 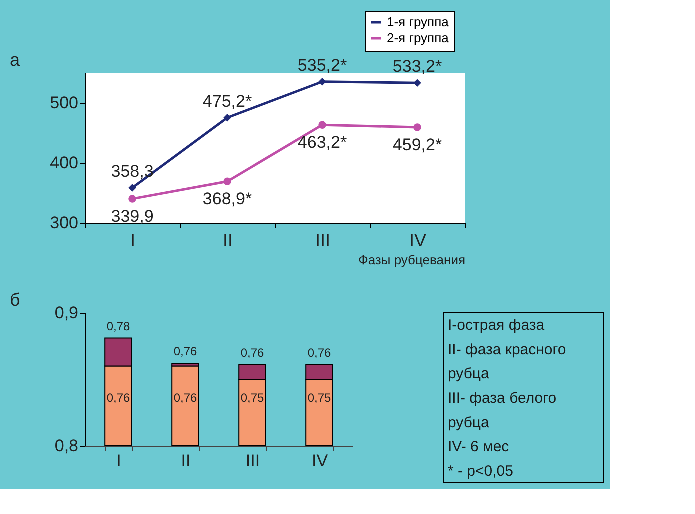 What do you see at coordinates (15, 60) in the screenshot?
I see `text: а` at bounding box center [15, 60].